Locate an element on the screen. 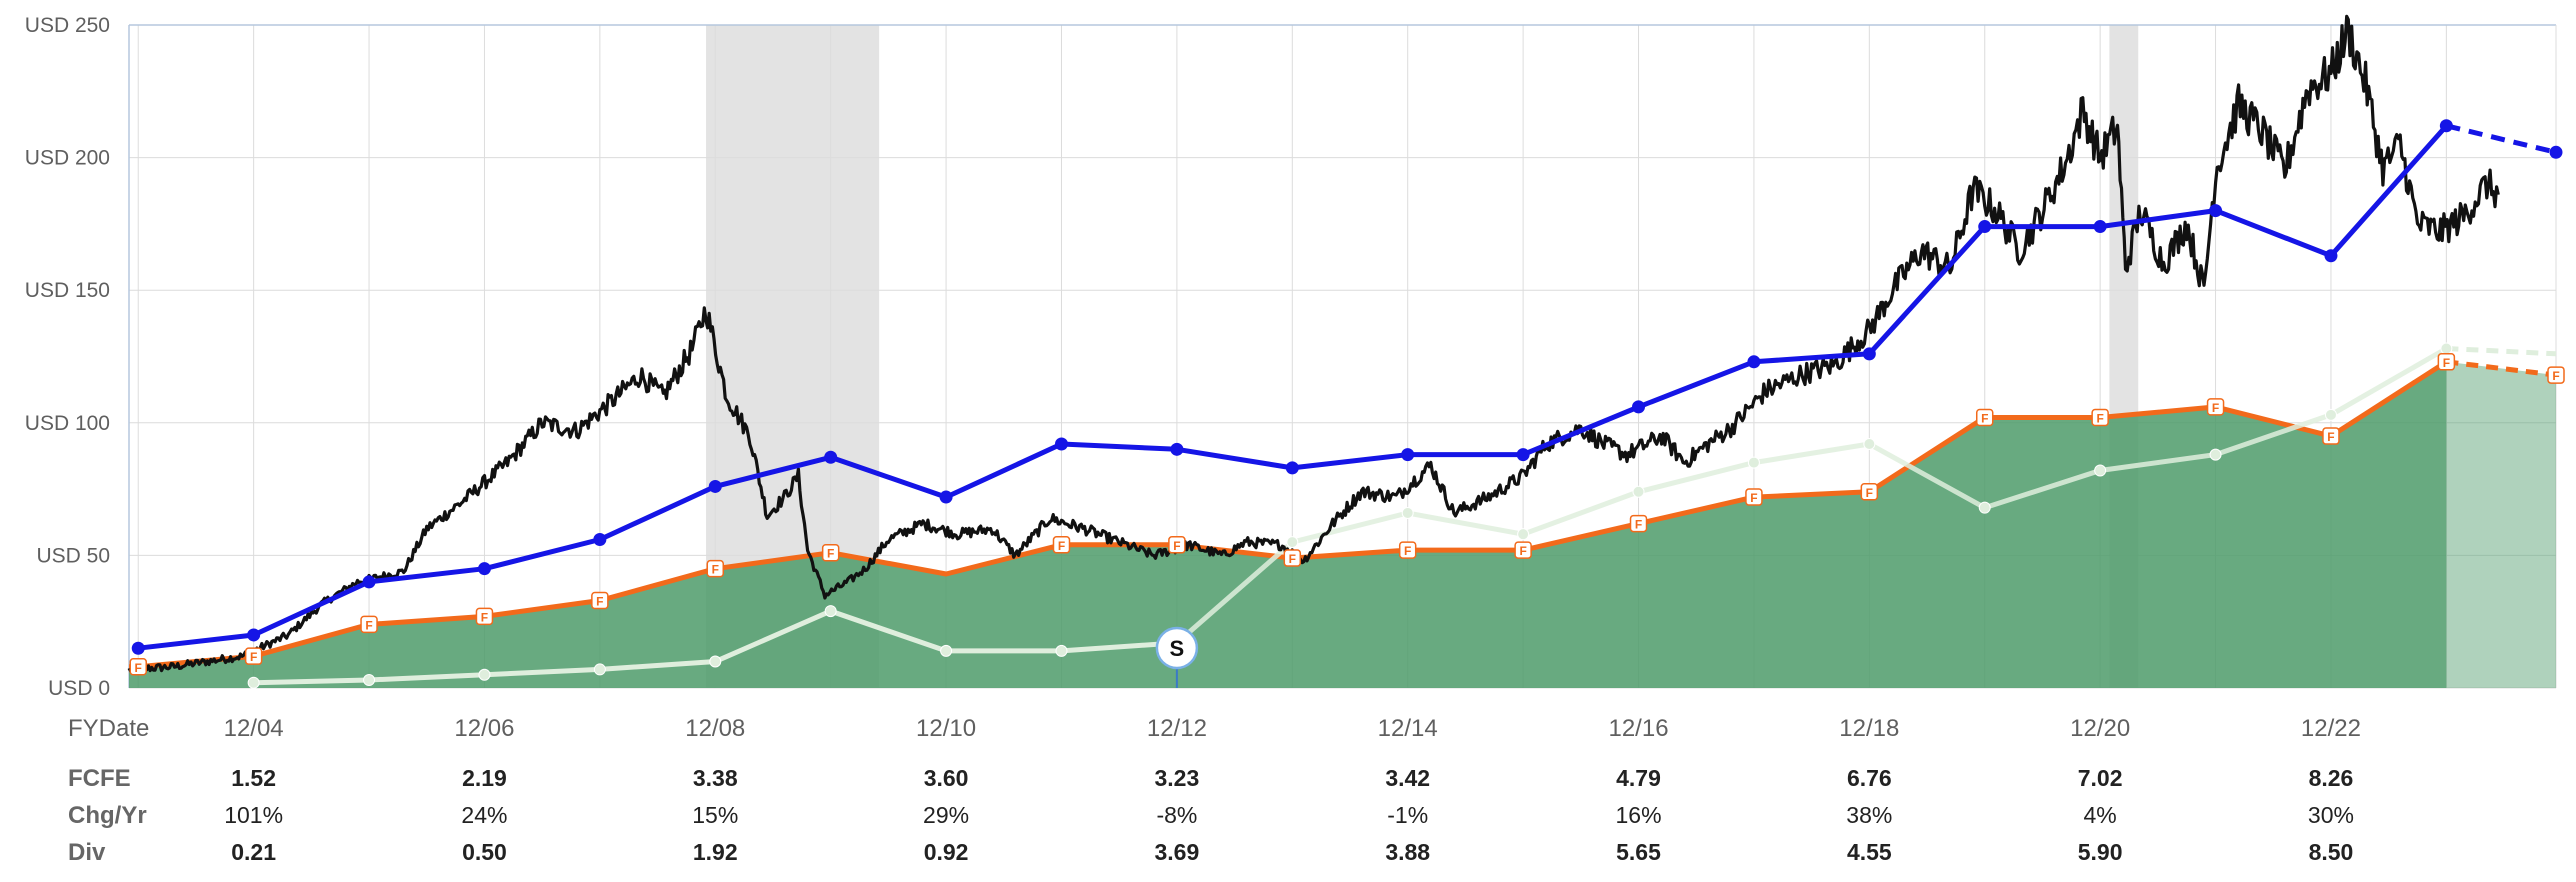 Image resolution: width=2576 pixels, height=882 pixels. table-cell: 38% is located at coordinates (1869, 815).